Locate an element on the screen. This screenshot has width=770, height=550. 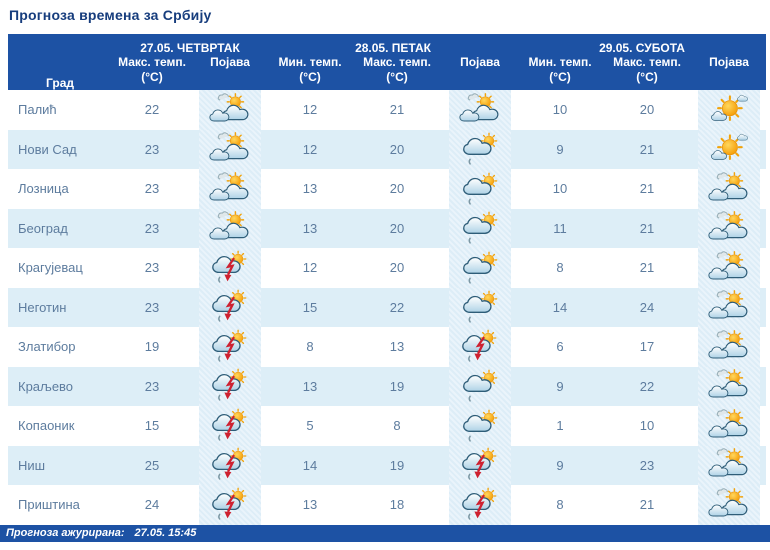
table-row: Лозница 23 13 20 10 21 is located at coordinates (387, 189).